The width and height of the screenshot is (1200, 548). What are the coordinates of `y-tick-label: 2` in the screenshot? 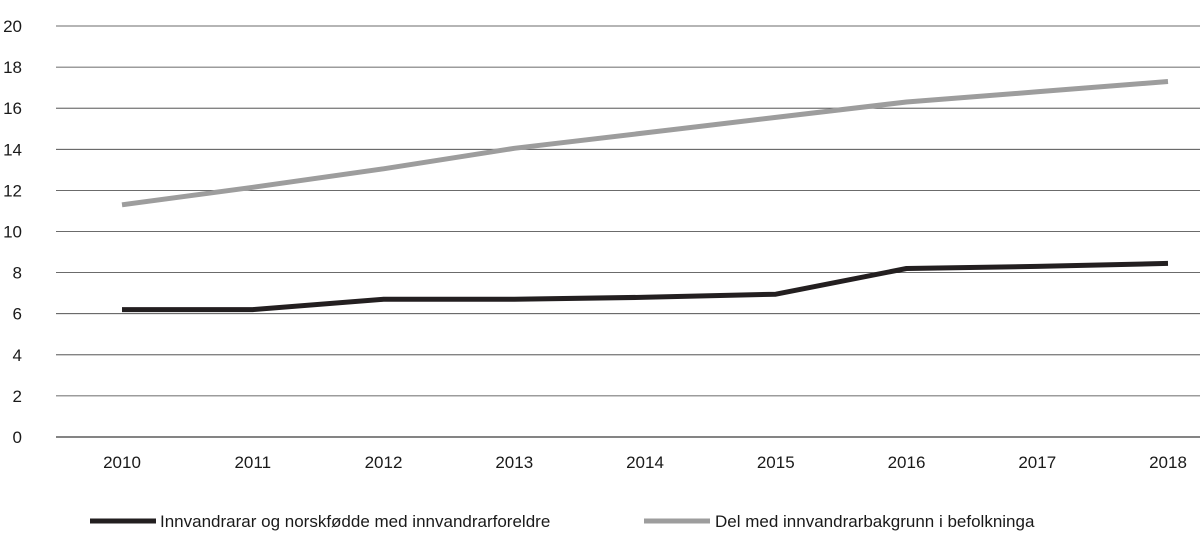 It's located at (17, 396).